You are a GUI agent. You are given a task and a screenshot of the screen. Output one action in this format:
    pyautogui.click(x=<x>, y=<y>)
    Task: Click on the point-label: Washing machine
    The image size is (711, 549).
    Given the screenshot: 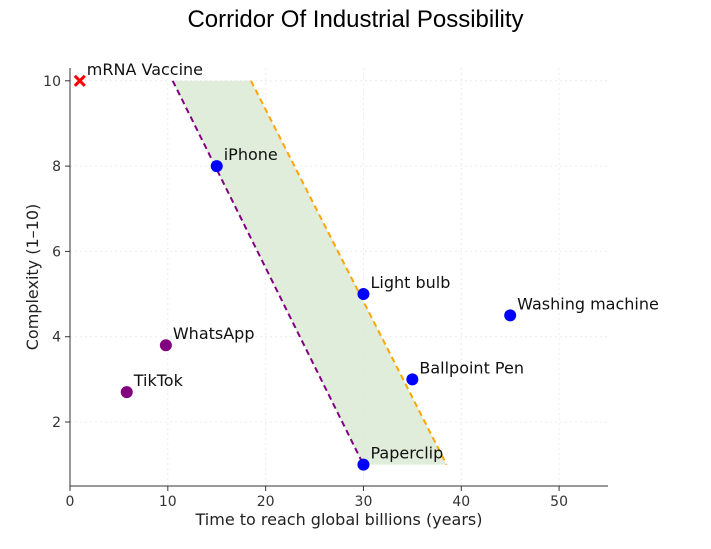 What is the action you would take?
    pyautogui.click(x=588, y=303)
    